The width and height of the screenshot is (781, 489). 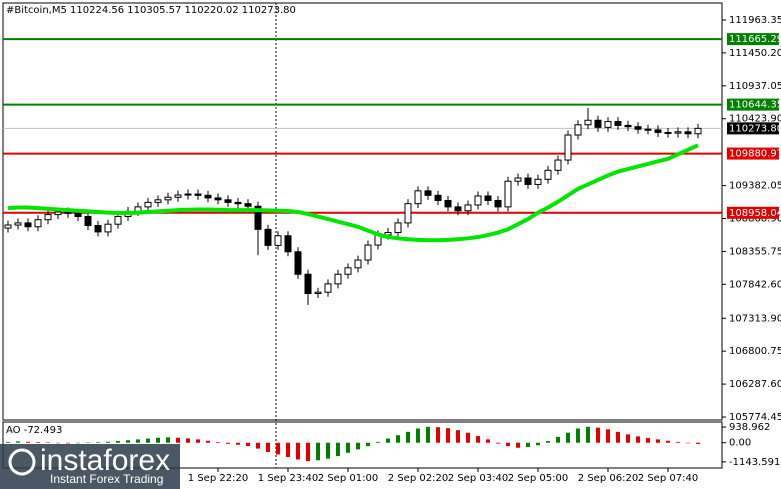 What do you see at coordinates (348, 478) in the screenshot?
I see `x-tick-label: 2 Sep 01:00` at bounding box center [348, 478].